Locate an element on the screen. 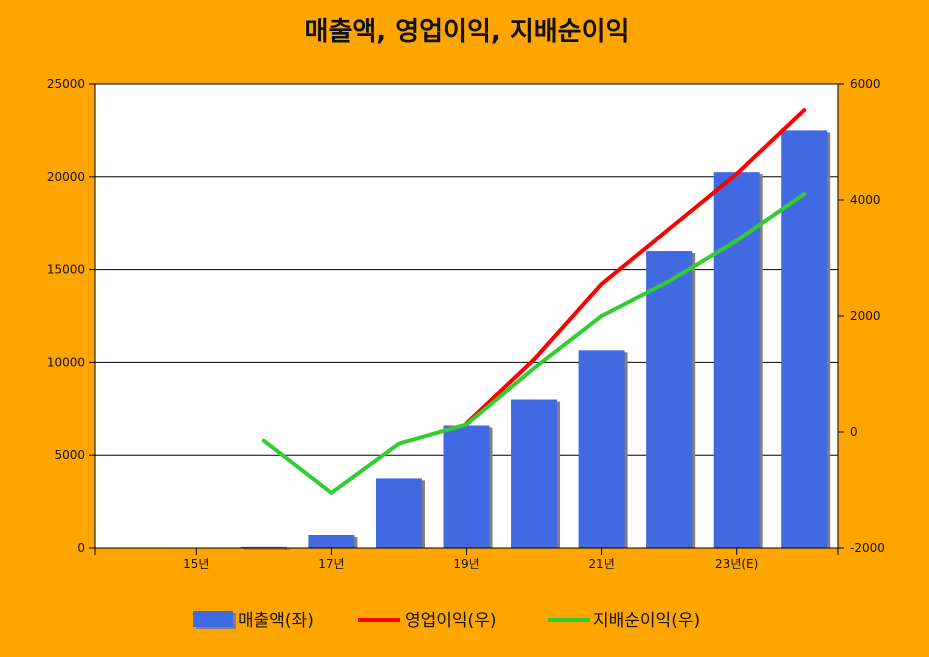  y-left-tick-label: 10000 is located at coordinates (66, 362).